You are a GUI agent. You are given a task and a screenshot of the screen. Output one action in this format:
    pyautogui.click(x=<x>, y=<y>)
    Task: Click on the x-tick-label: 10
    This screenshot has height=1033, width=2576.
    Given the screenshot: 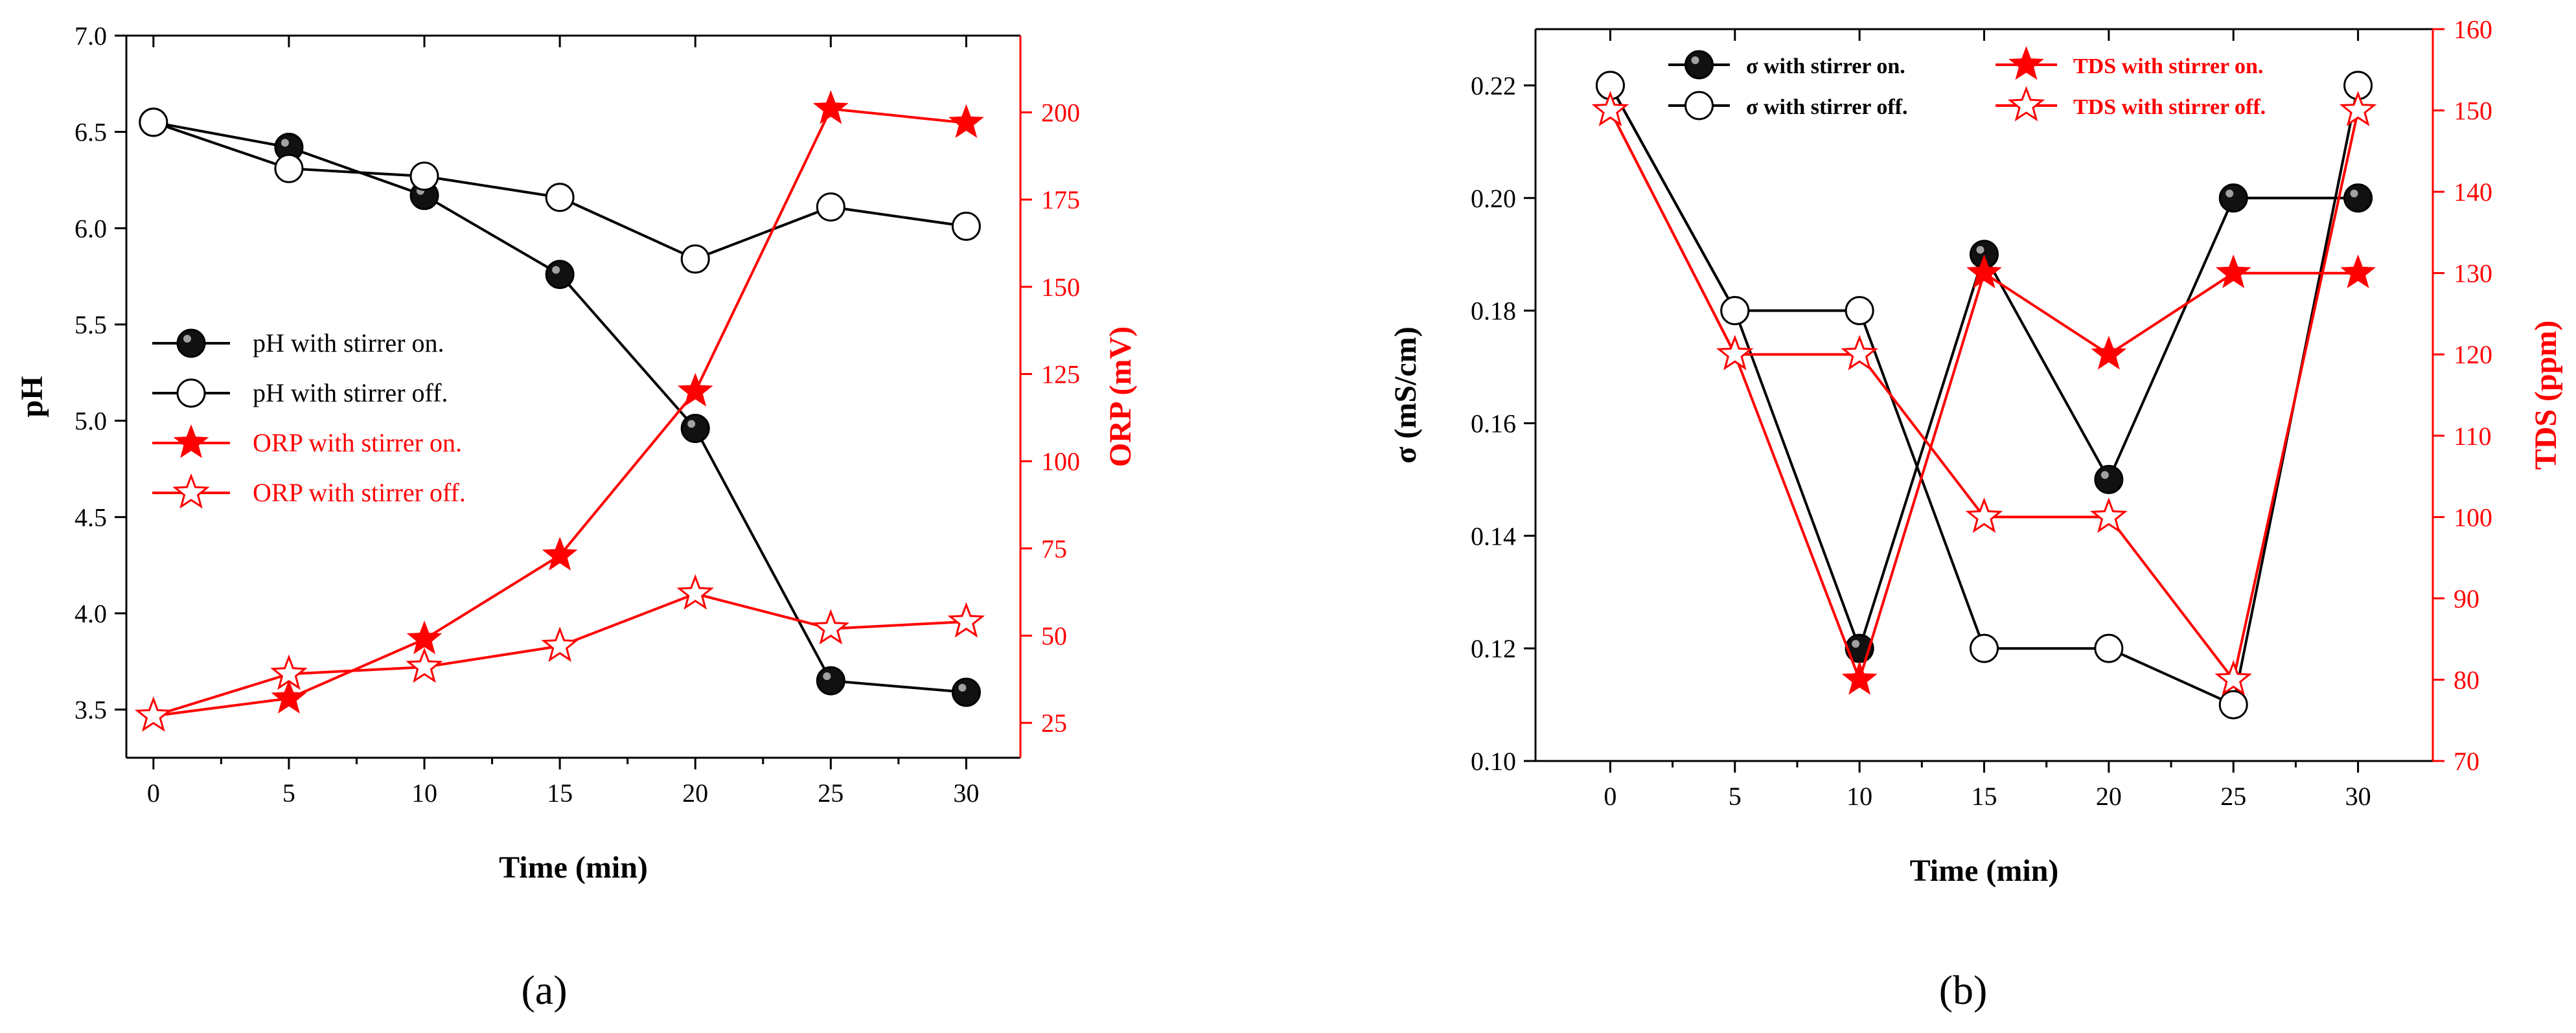 What is the action you would take?
    pyautogui.click(x=424, y=793)
    